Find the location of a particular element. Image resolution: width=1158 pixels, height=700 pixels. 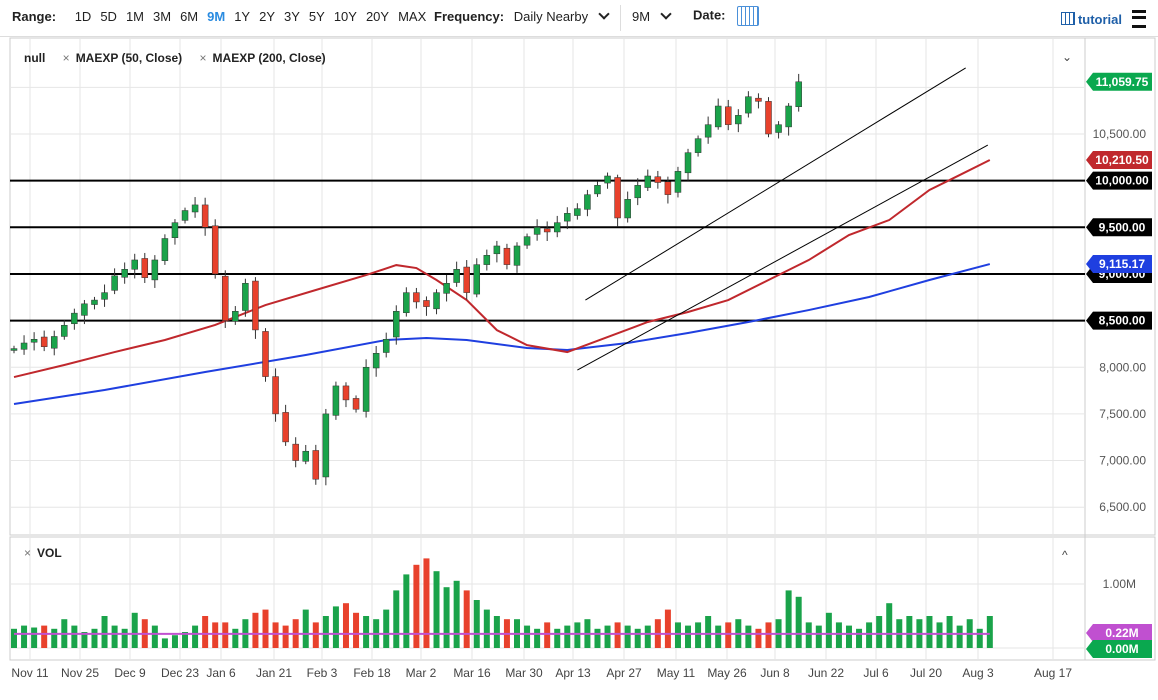

hamburger-menu-icon is located at coordinates (1139, 19).